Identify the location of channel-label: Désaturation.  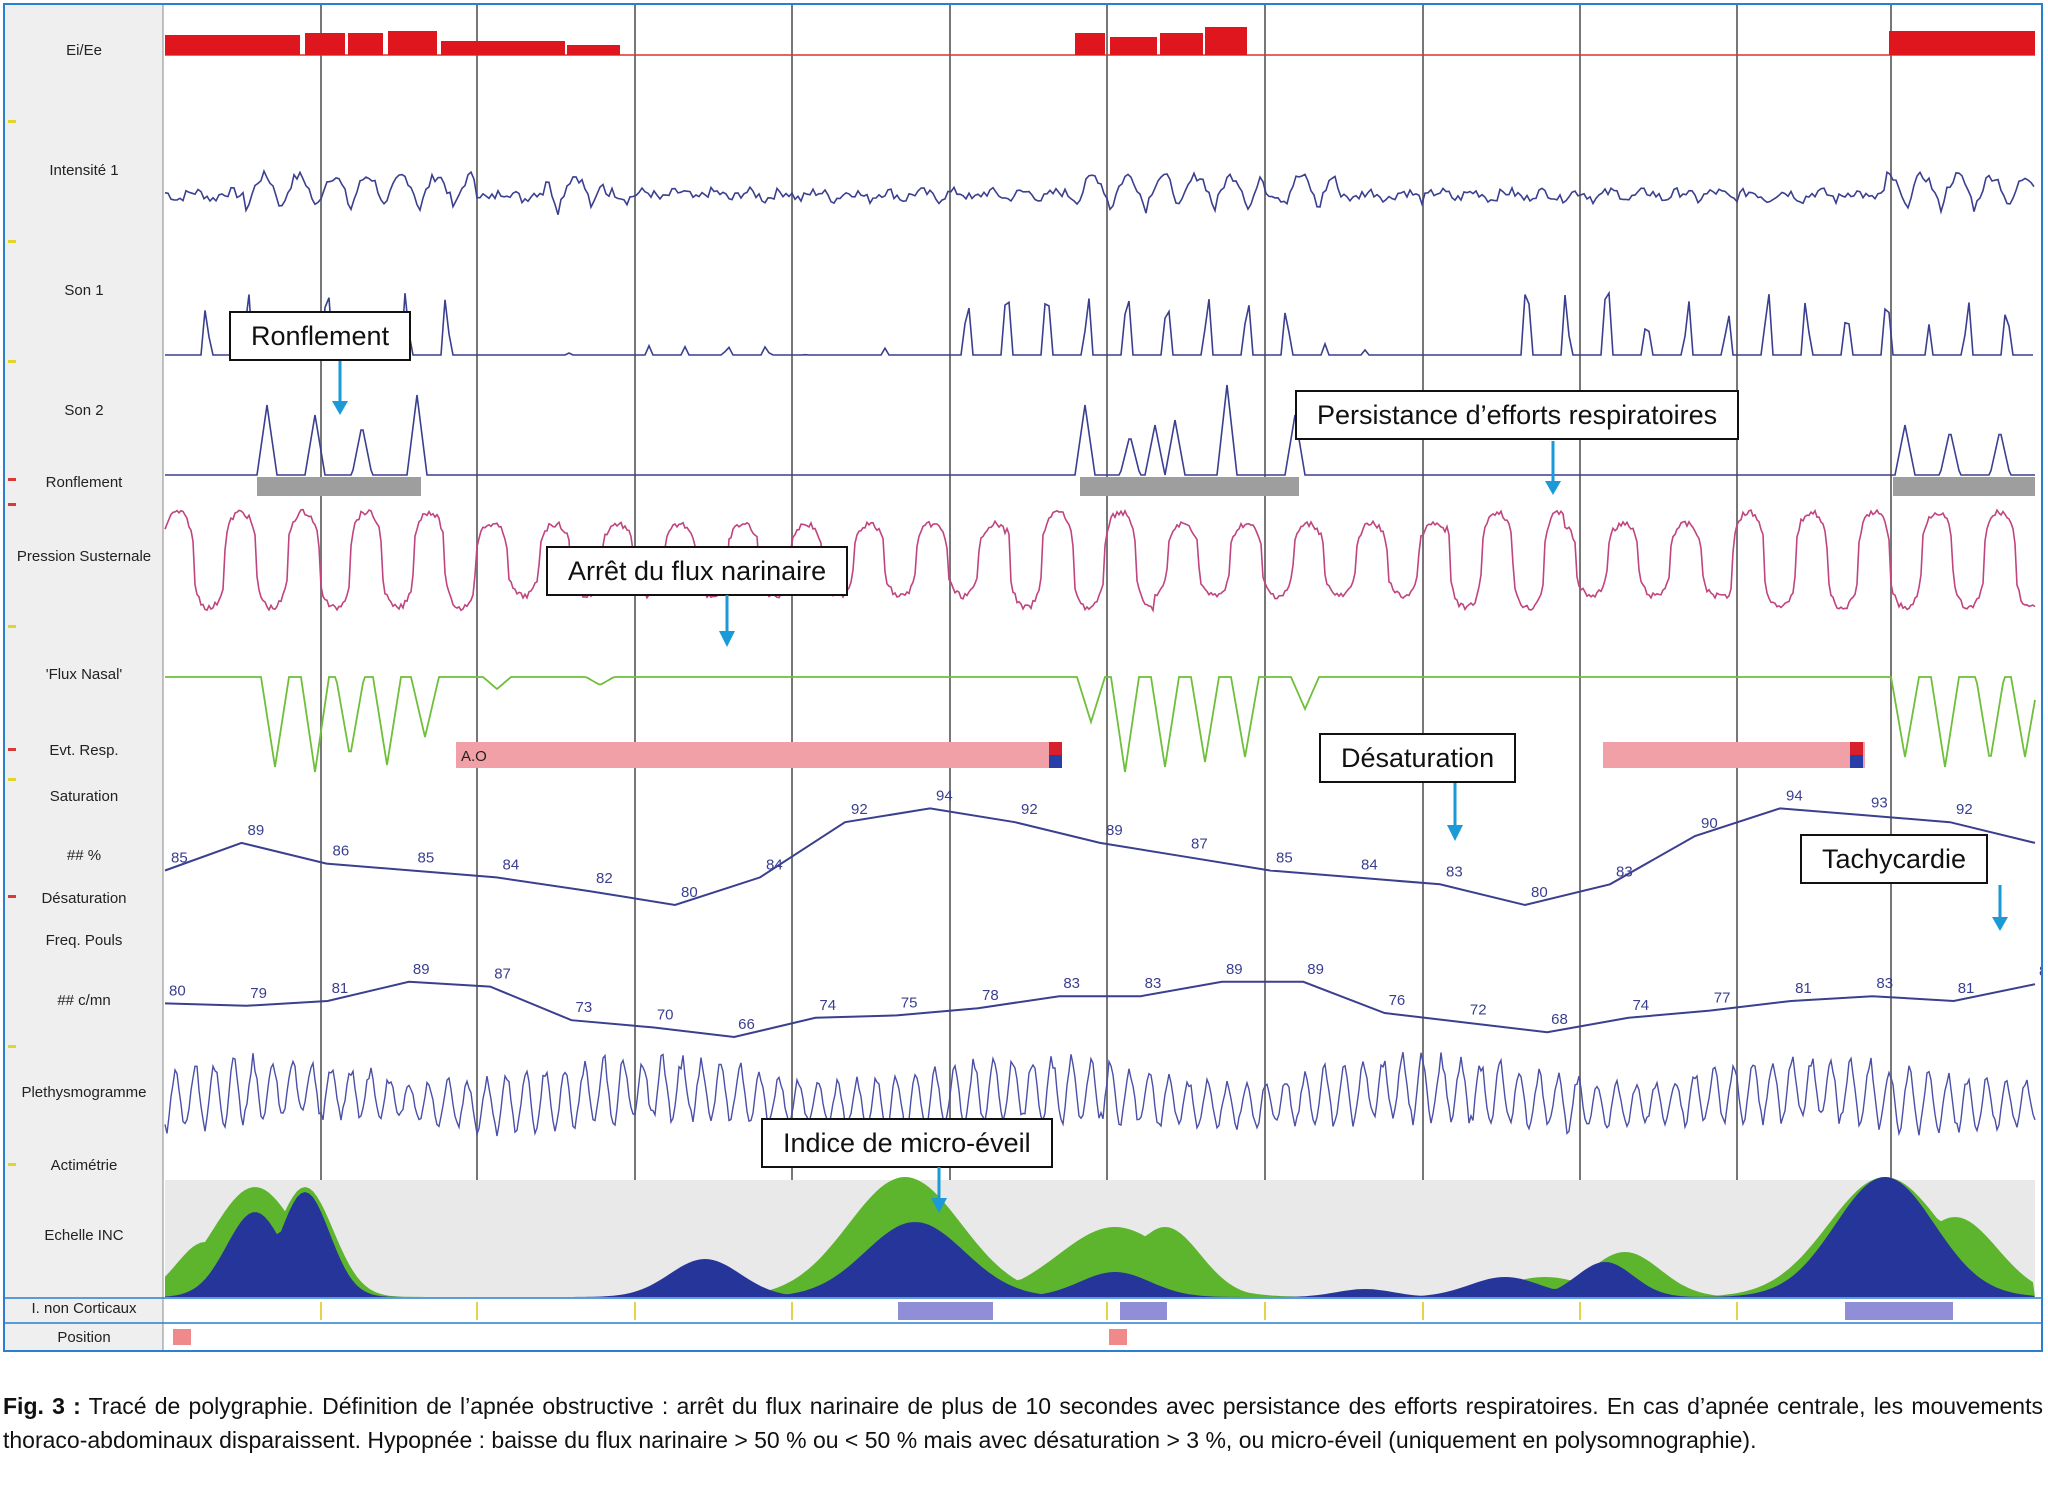
(83, 898).